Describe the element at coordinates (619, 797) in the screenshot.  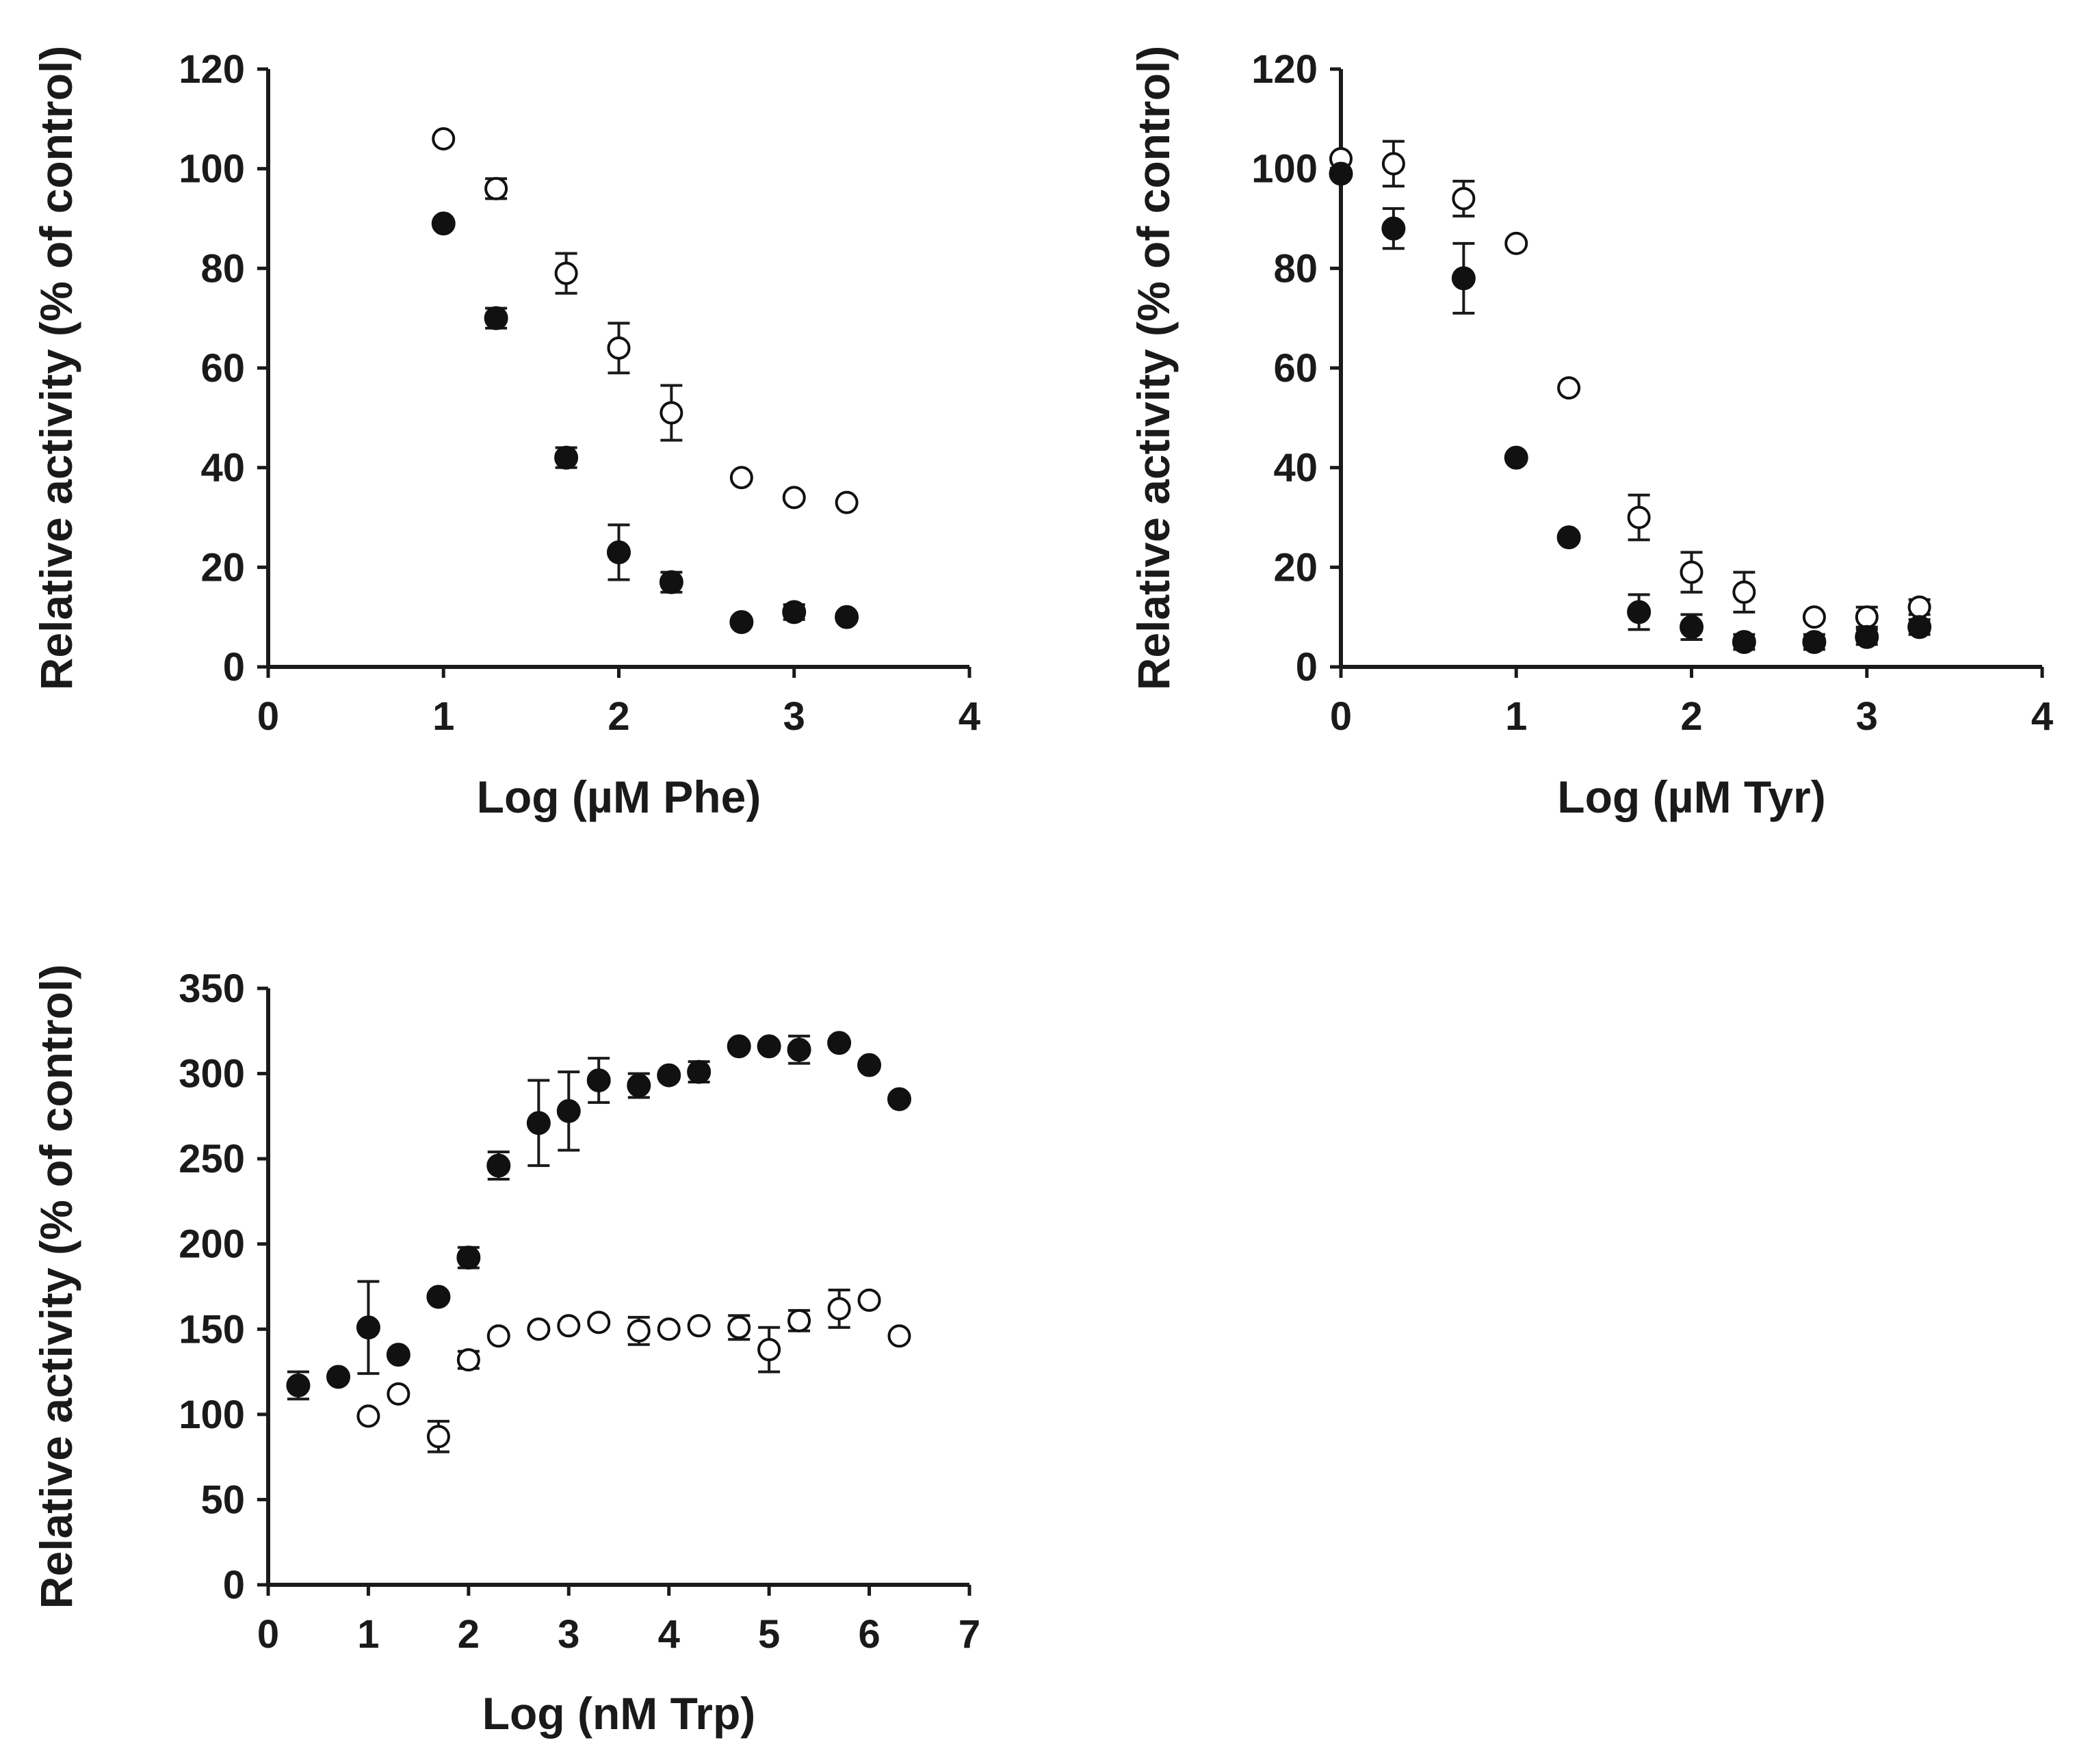
I see `x-axis-title: Log (µM Phe)` at that location.